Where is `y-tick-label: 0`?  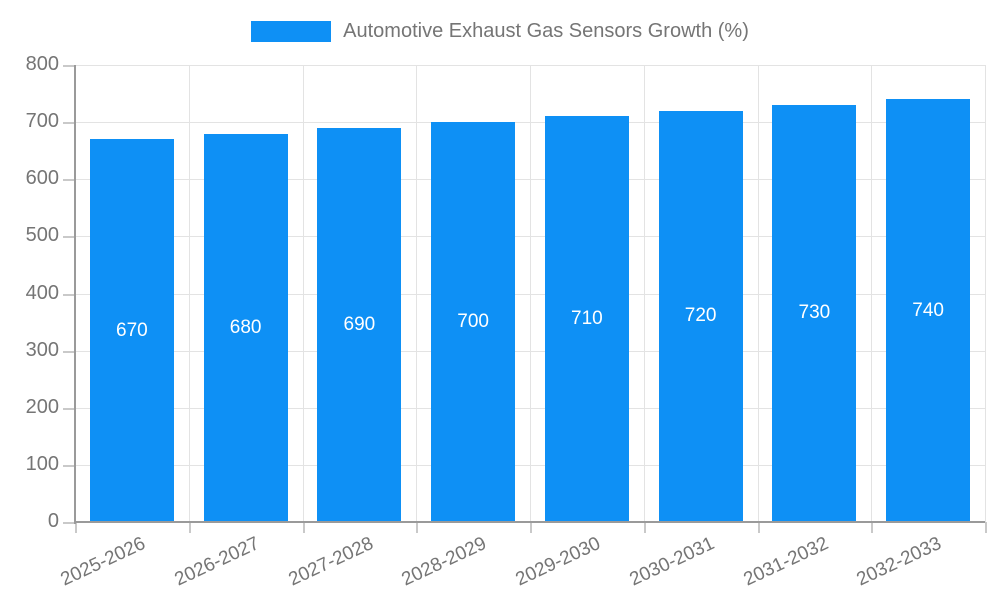 y-tick-label: 0 is located at coordinates (53, 521).